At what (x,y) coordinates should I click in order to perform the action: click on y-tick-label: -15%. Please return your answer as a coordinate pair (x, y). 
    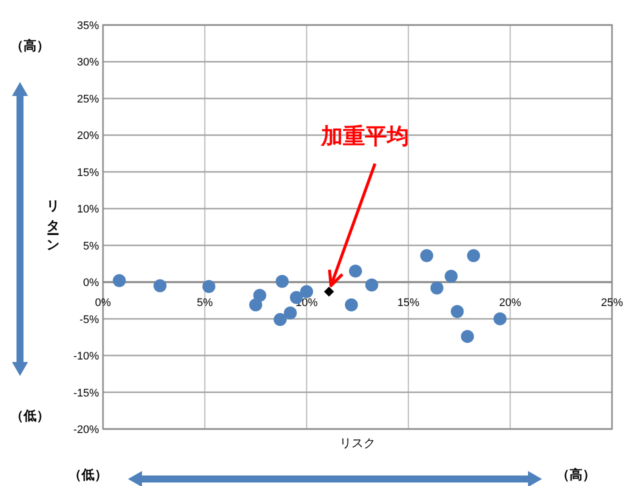
    Looking at the image, I should click on (86, 393).